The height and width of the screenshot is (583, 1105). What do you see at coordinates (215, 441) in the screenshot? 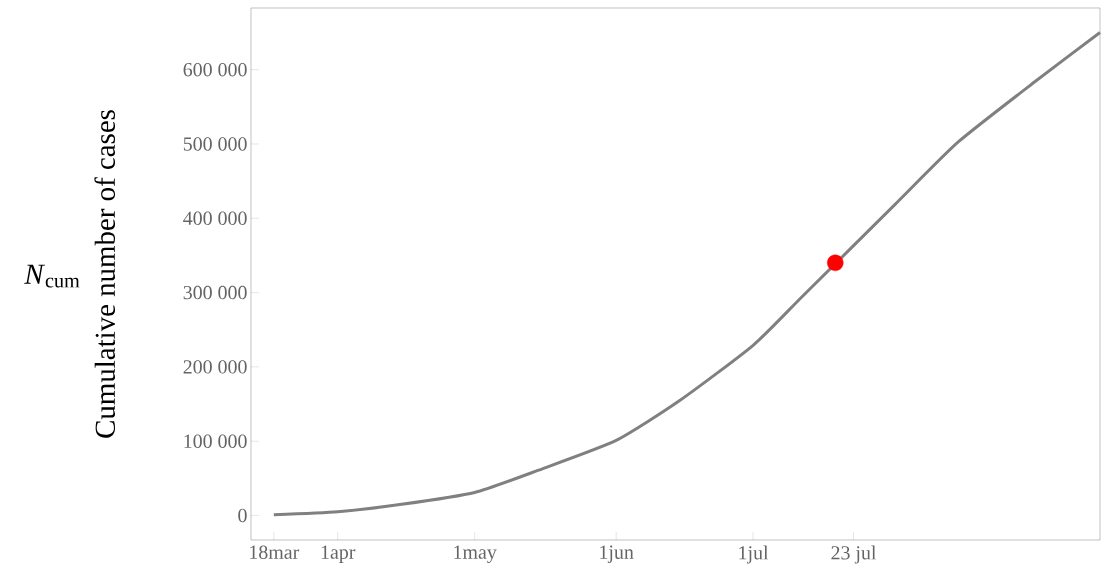
I see `y-tick-label: 100 000` at bounding box center [215, 441].